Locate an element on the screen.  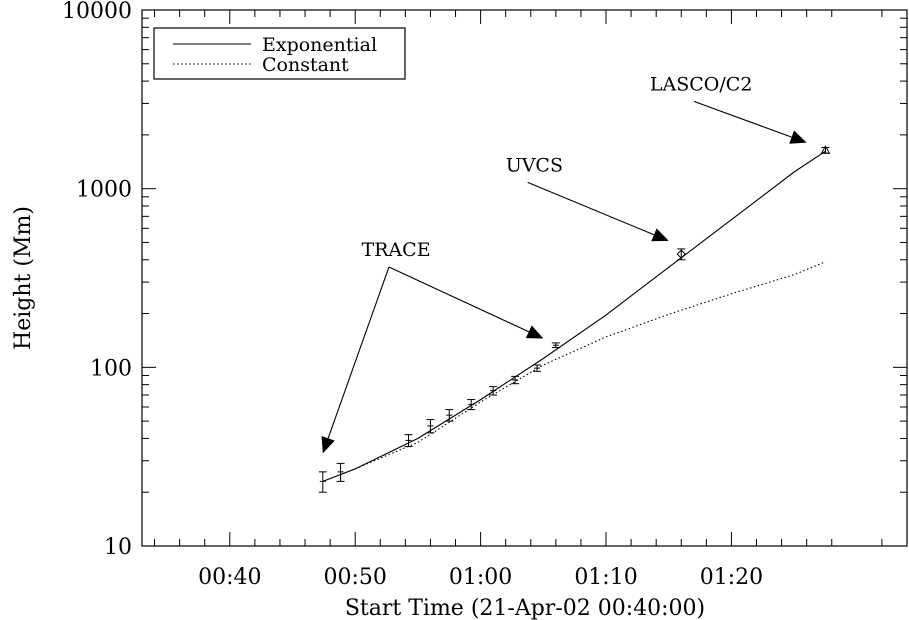
y-tick-label: 10000 is located at coordinates (97, 12).